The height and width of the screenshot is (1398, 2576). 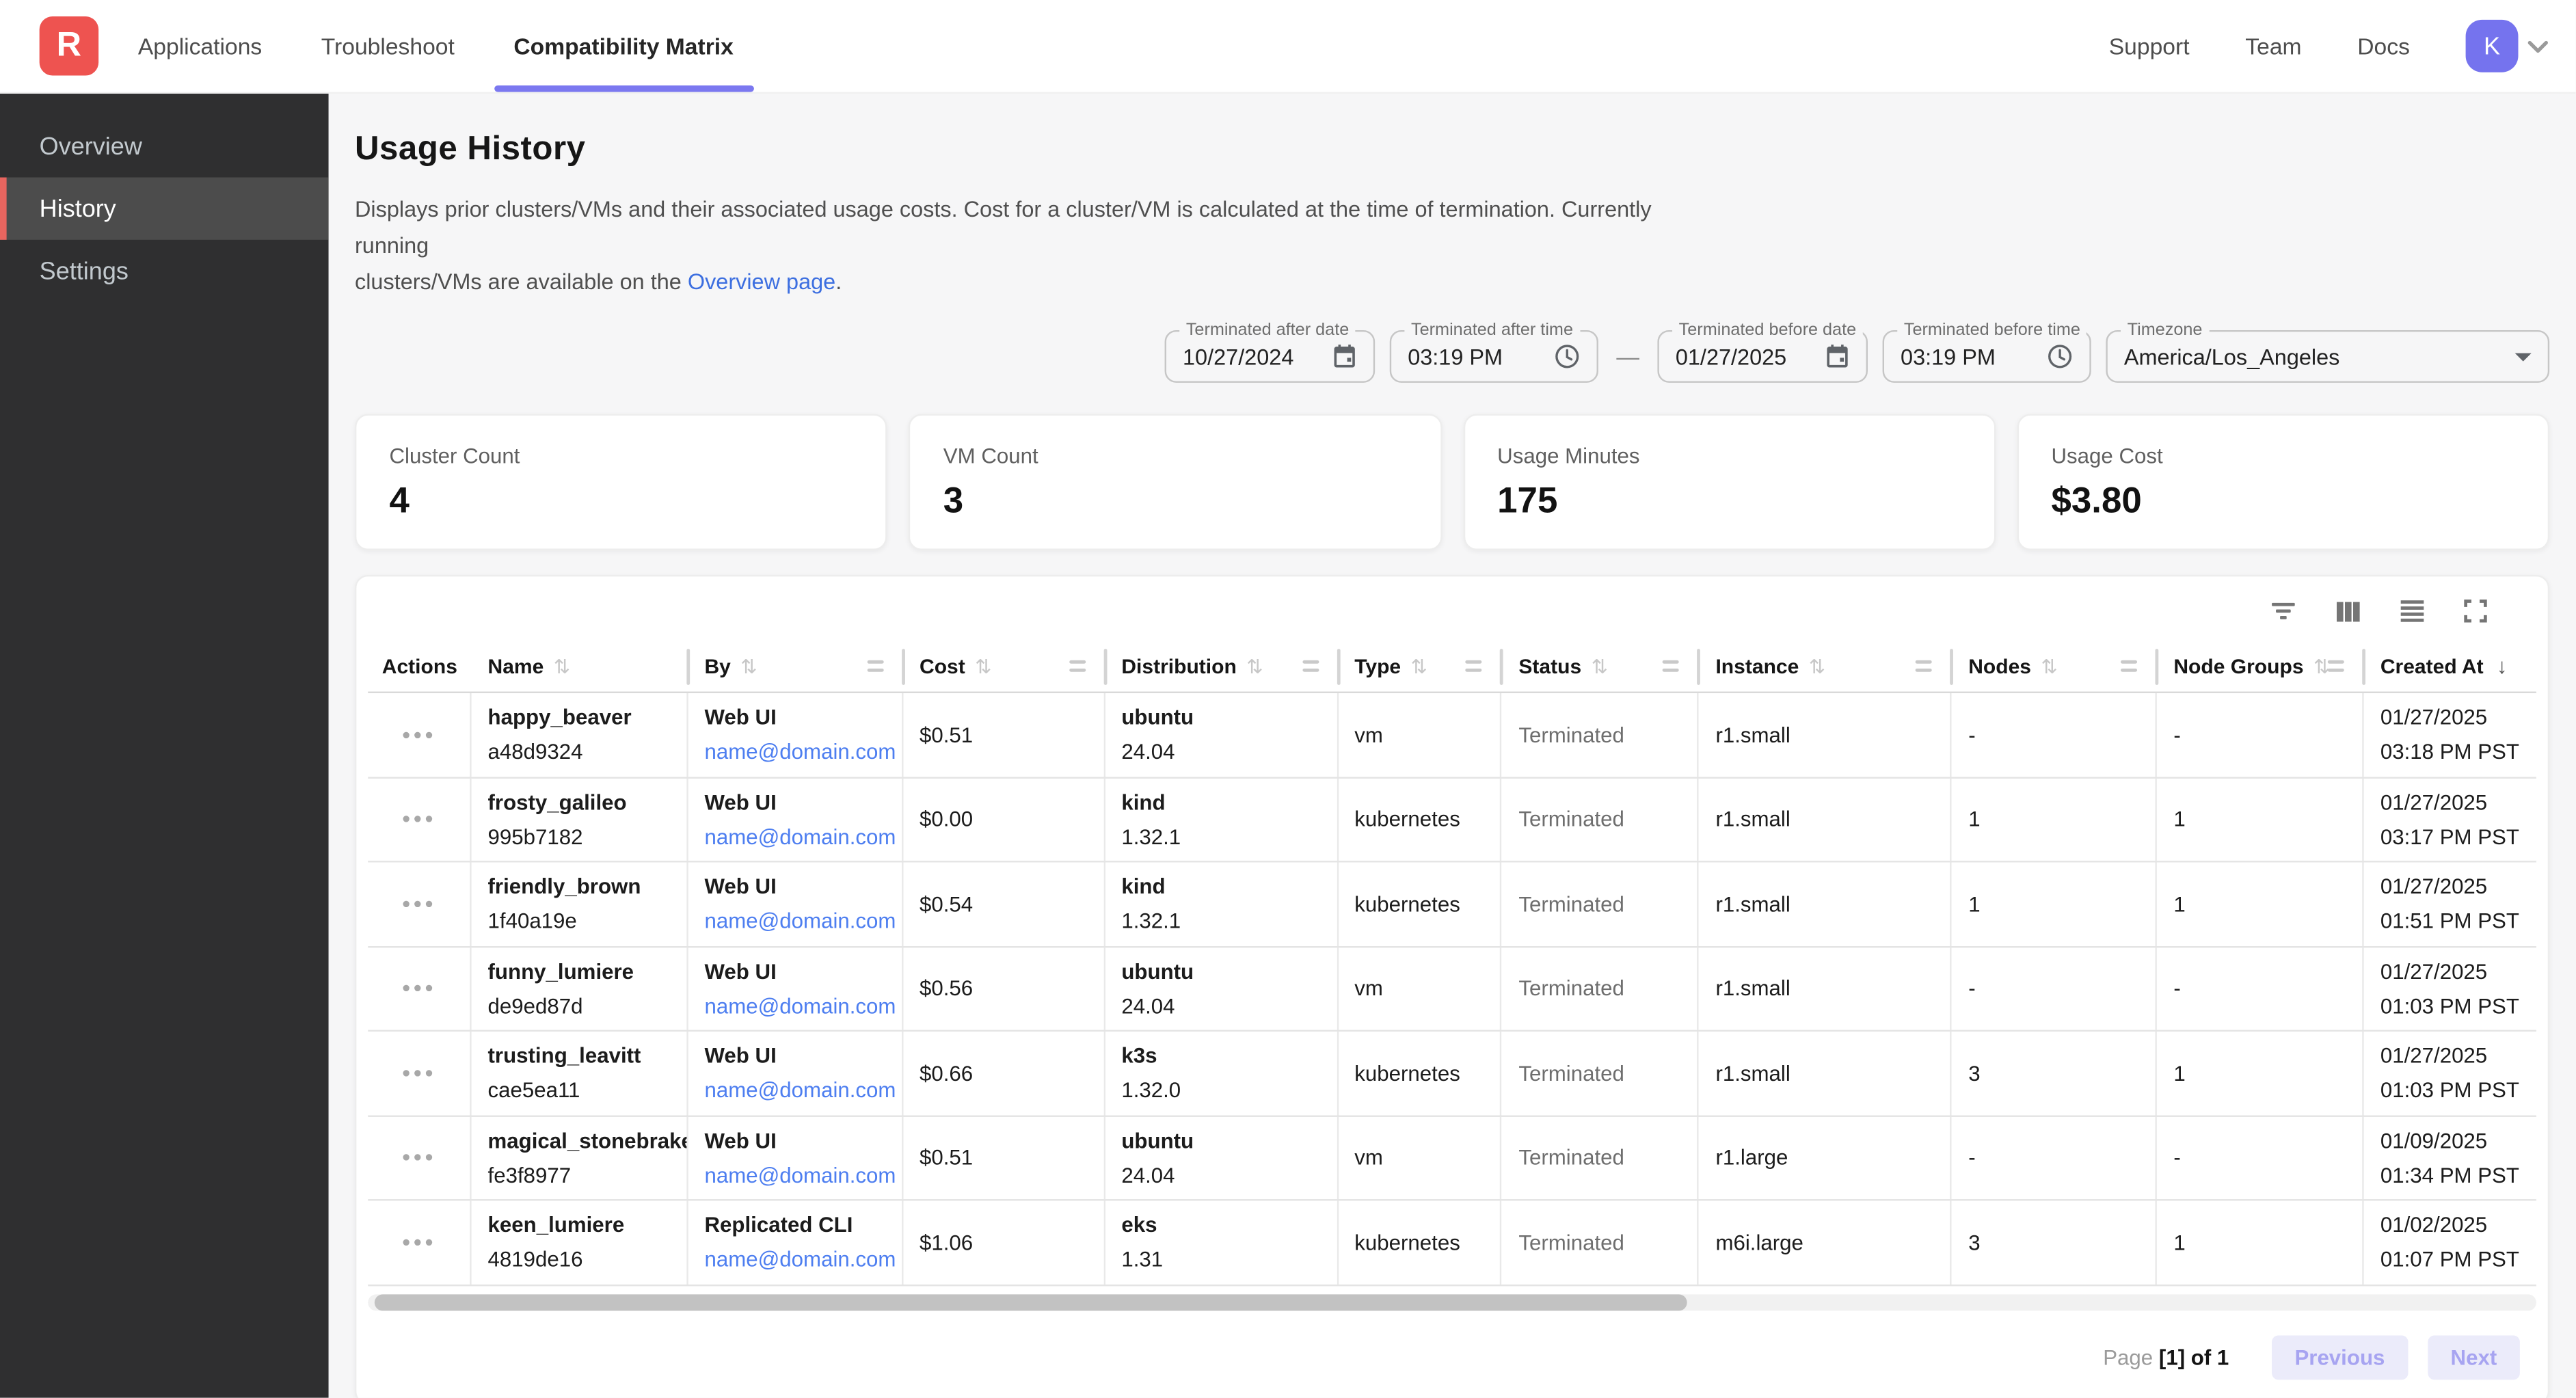 What do you see at coordinates (1222, 666) in the screenshot?
I see `column-header-distribution: Distribution ⇅` at bounding box center [1222, 666].